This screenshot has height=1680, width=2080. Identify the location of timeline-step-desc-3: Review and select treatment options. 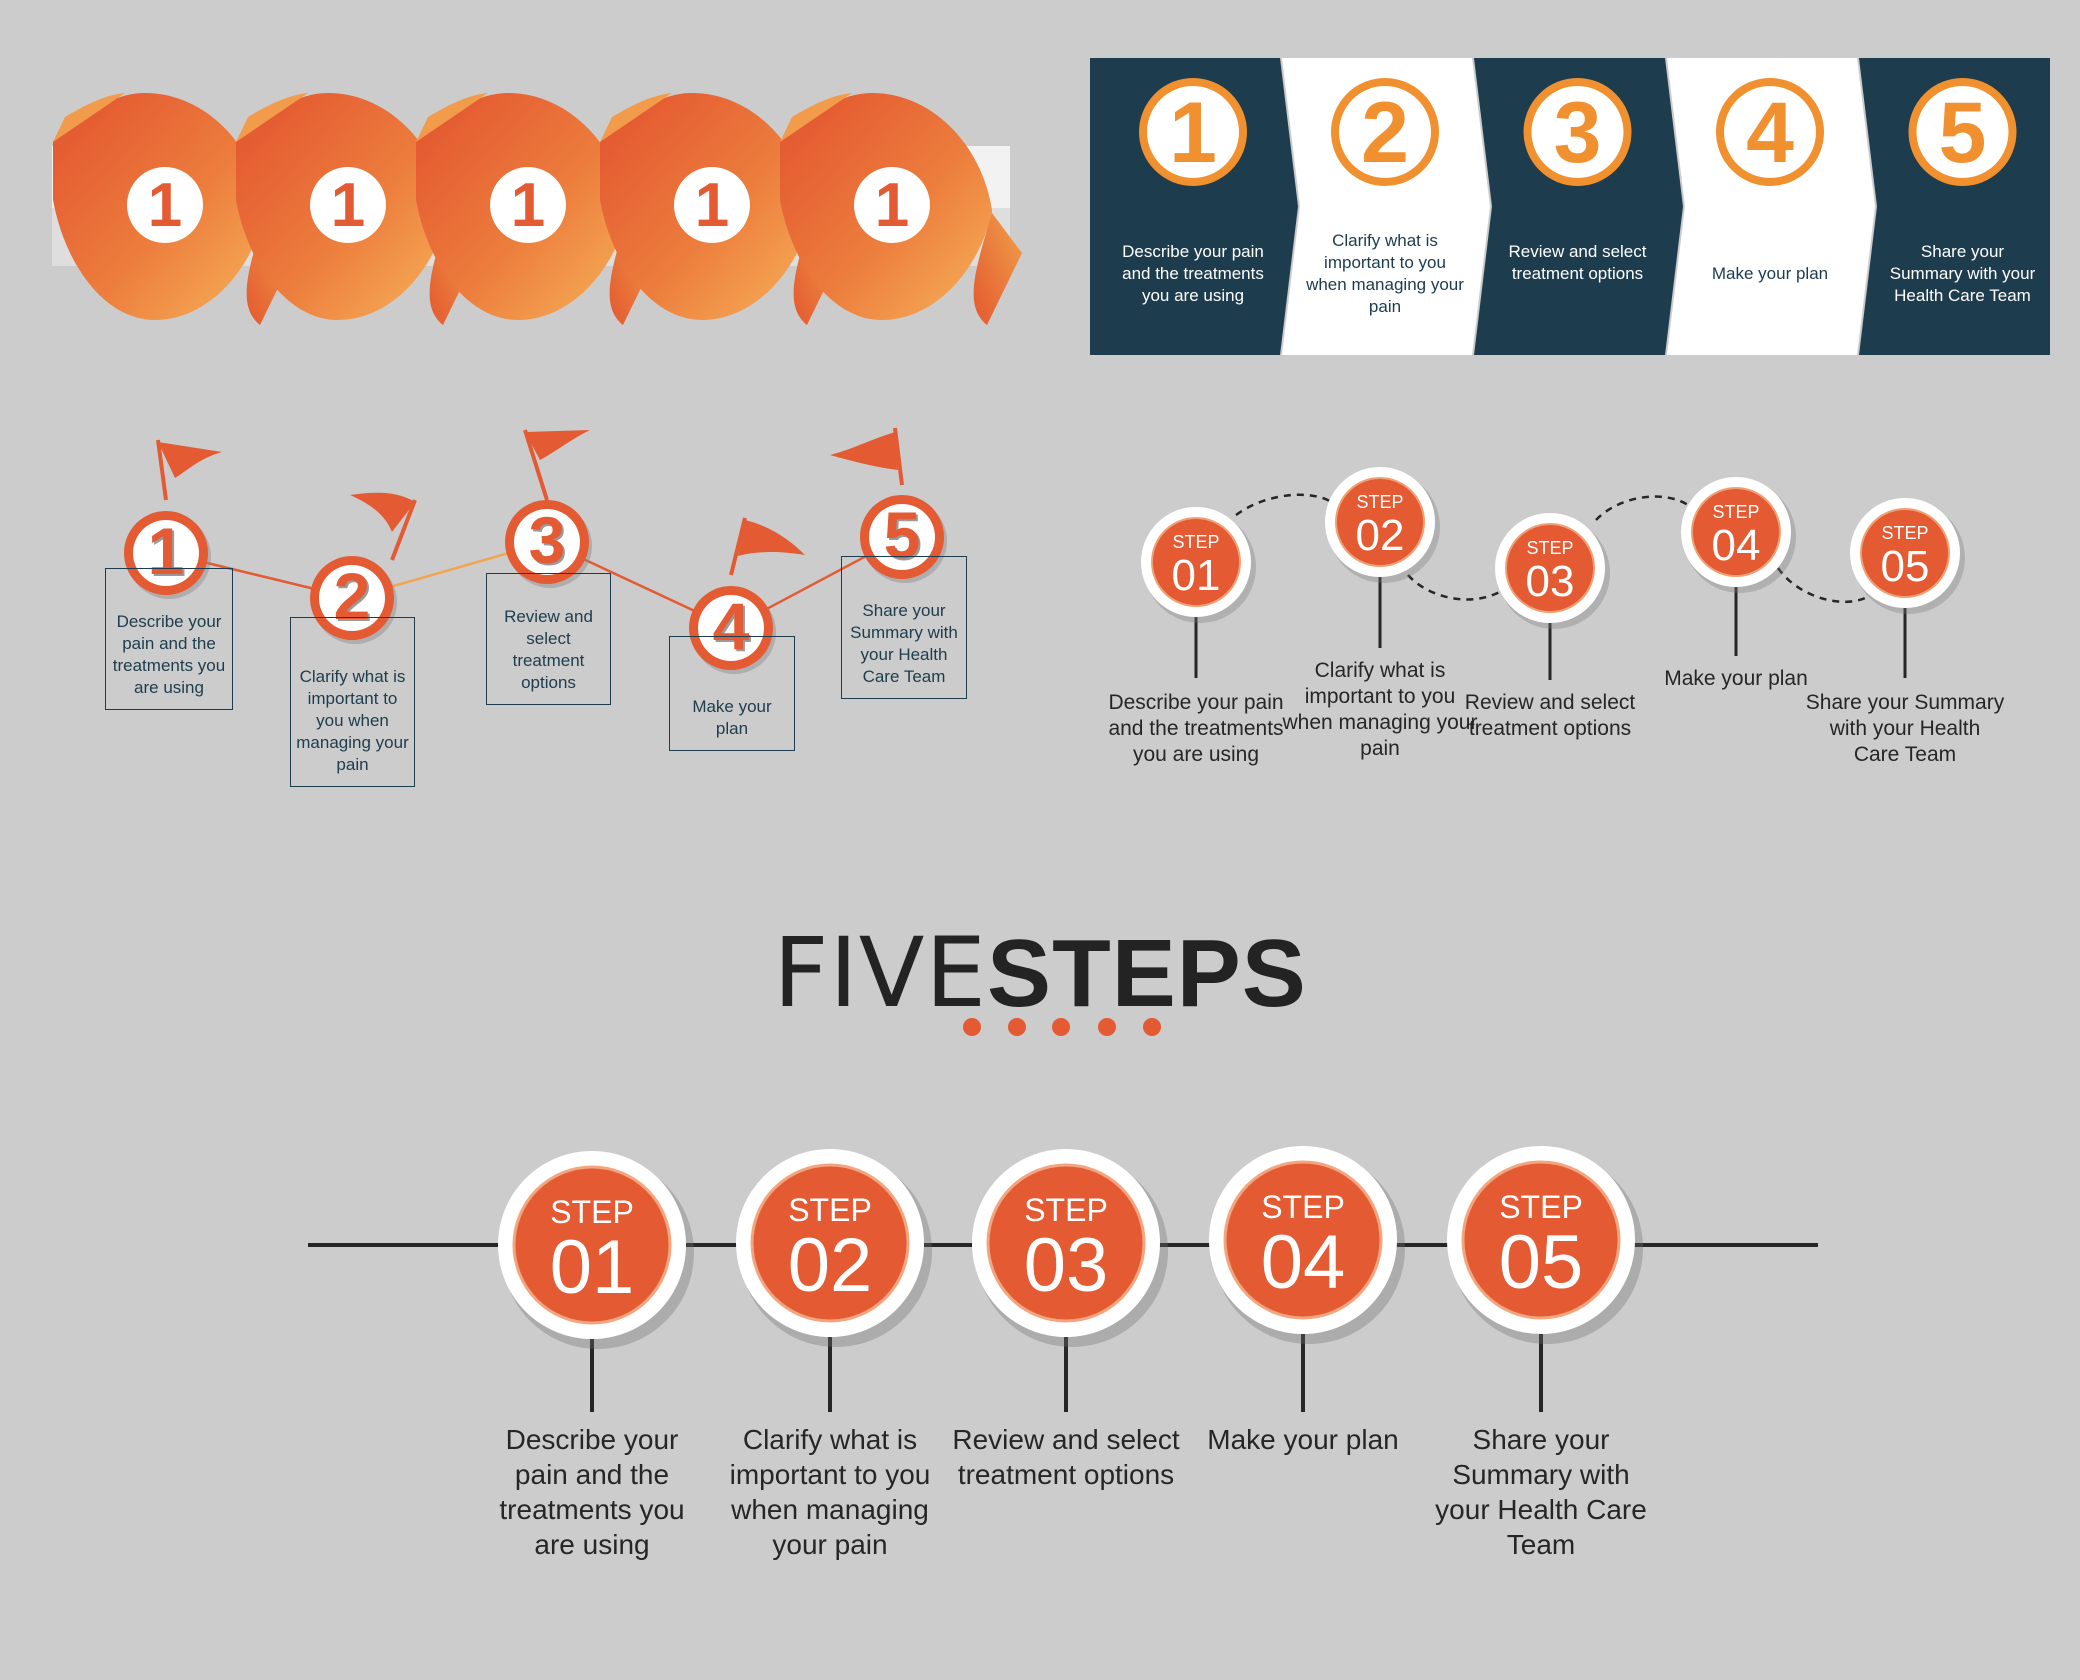
(1066, 1457).